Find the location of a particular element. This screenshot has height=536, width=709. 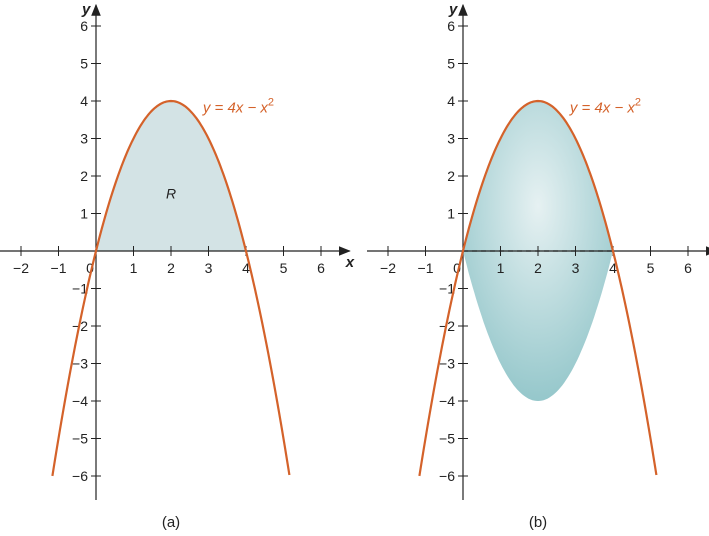

panel-caption: (a) is located at coordinates (171, 522).